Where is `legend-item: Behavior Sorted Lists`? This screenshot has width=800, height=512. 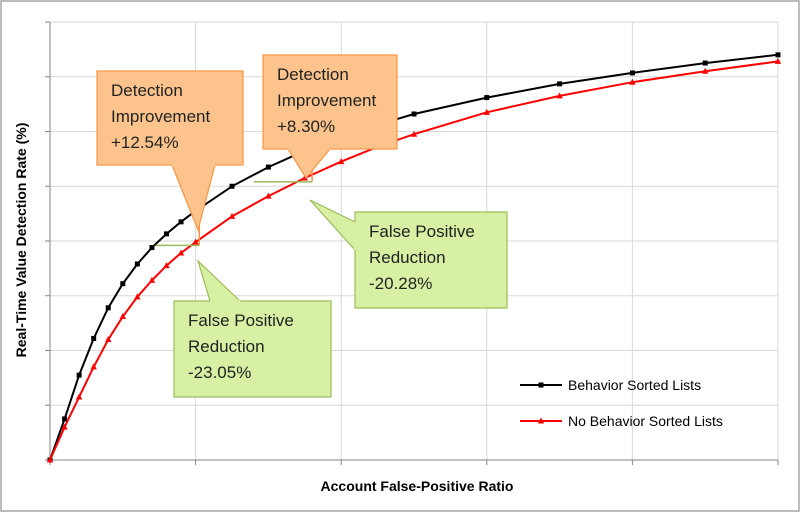
legend-item: Behavior Sorted Lists is located at coordinates (610, 385).